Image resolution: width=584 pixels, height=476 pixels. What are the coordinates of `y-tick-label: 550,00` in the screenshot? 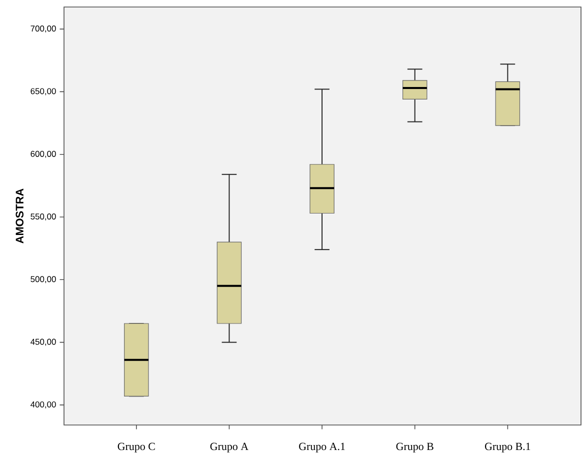 It's located at (43, 217).